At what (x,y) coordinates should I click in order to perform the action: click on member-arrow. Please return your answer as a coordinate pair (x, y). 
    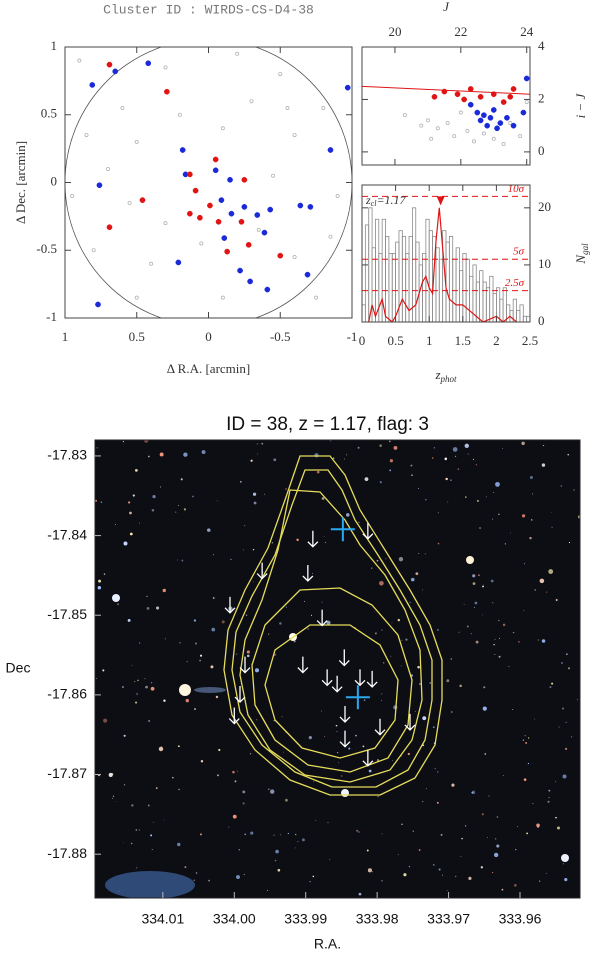
    Looking at the image, I should click on (240, 694).